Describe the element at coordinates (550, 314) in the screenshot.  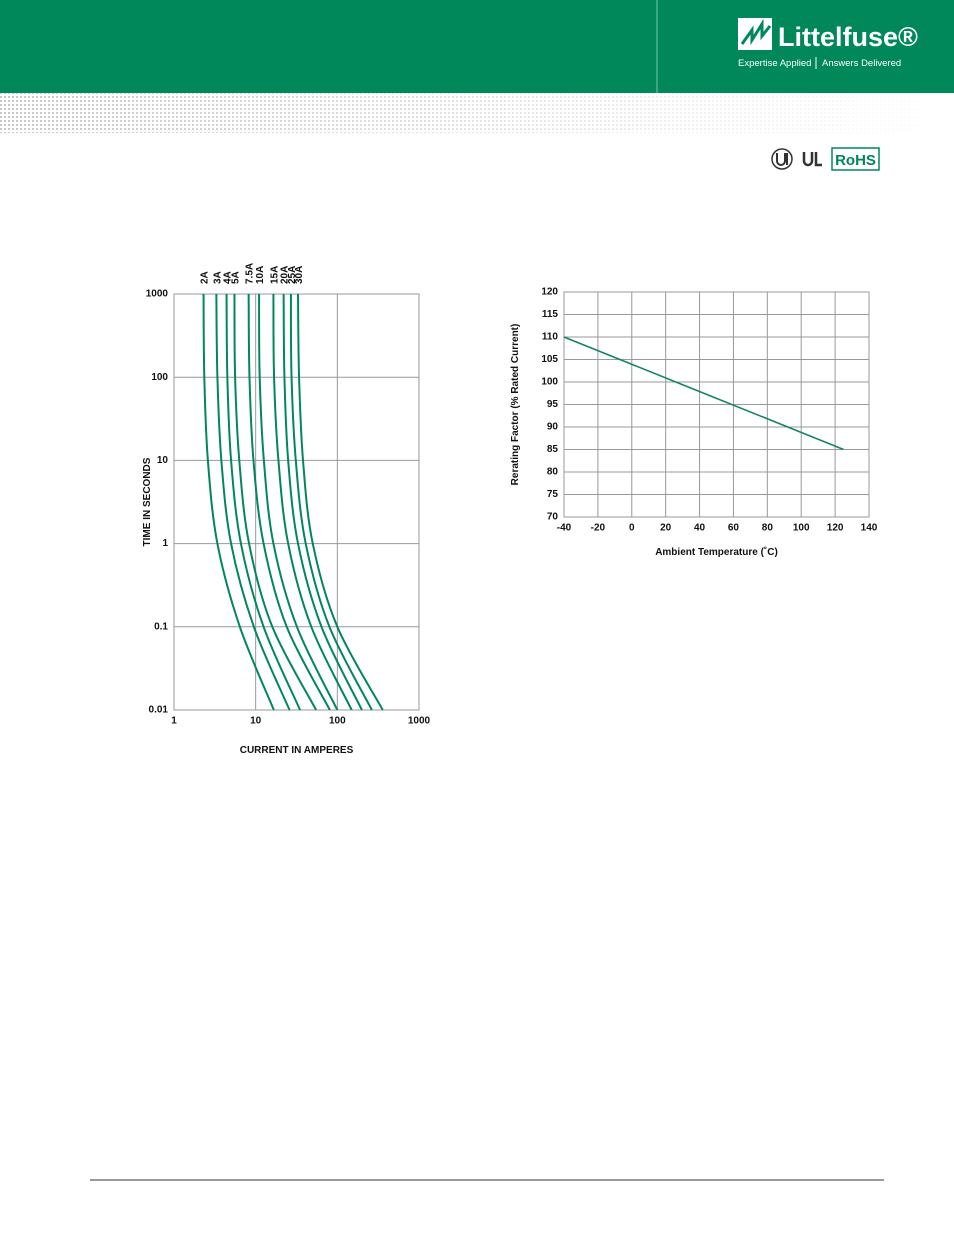
I see `y-tick-label: 115` at that location.